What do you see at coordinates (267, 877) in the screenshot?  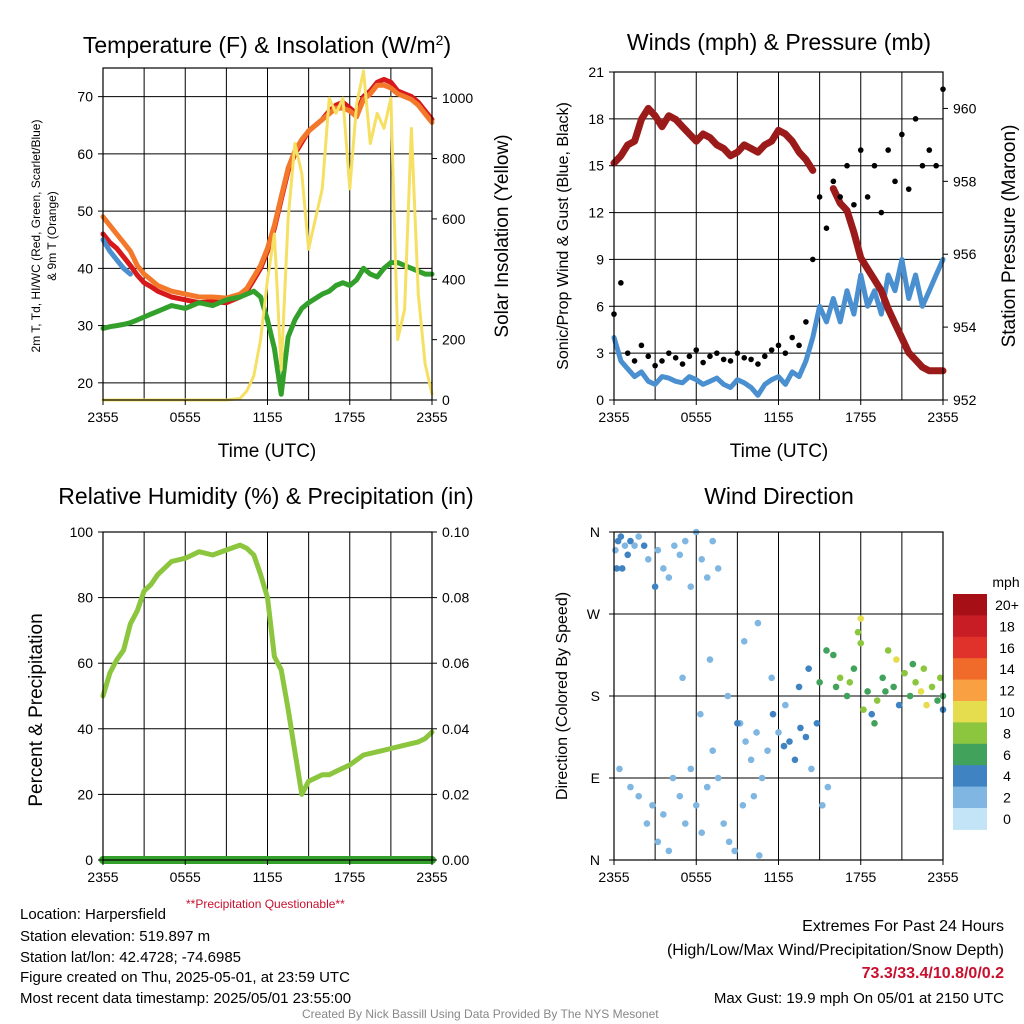 I see `rh-xtick-label: 1155` at bounding box center [267, 877].